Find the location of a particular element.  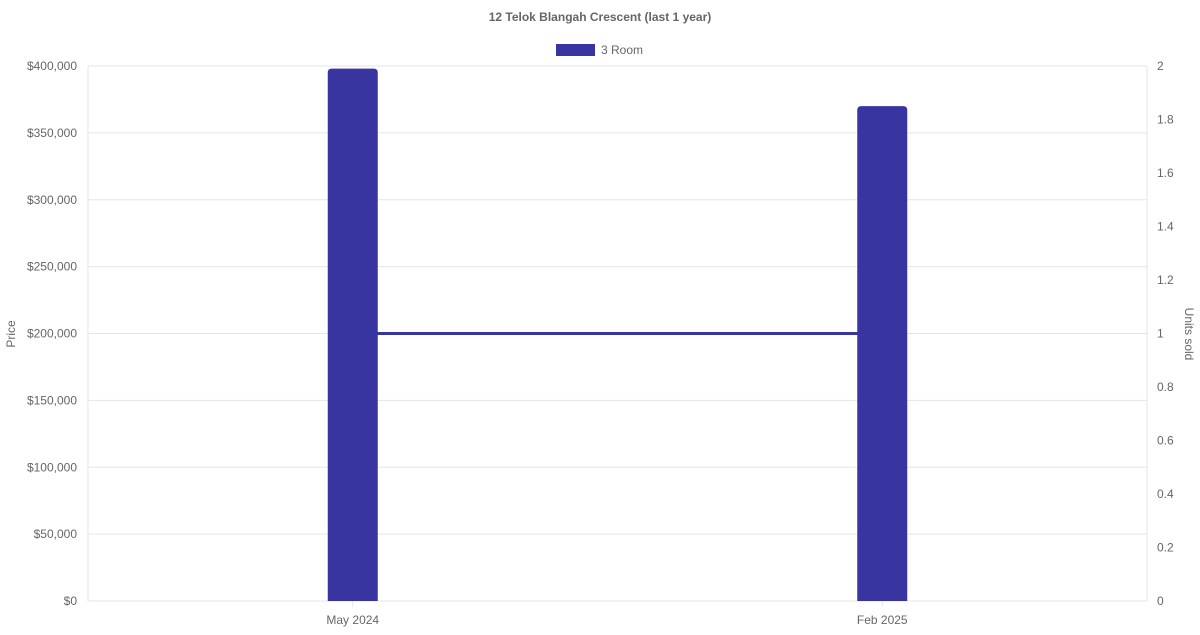

y2-tick-label: 1.8 is located at coordinates (1165, 120).